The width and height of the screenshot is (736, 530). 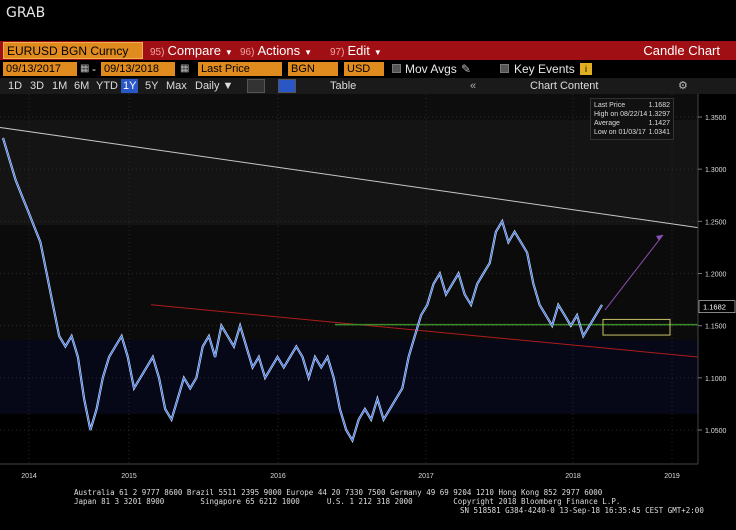 I want to click on x-axis: 2014 2015 2016 2017 2018 2019, so click(x=349, y=471).